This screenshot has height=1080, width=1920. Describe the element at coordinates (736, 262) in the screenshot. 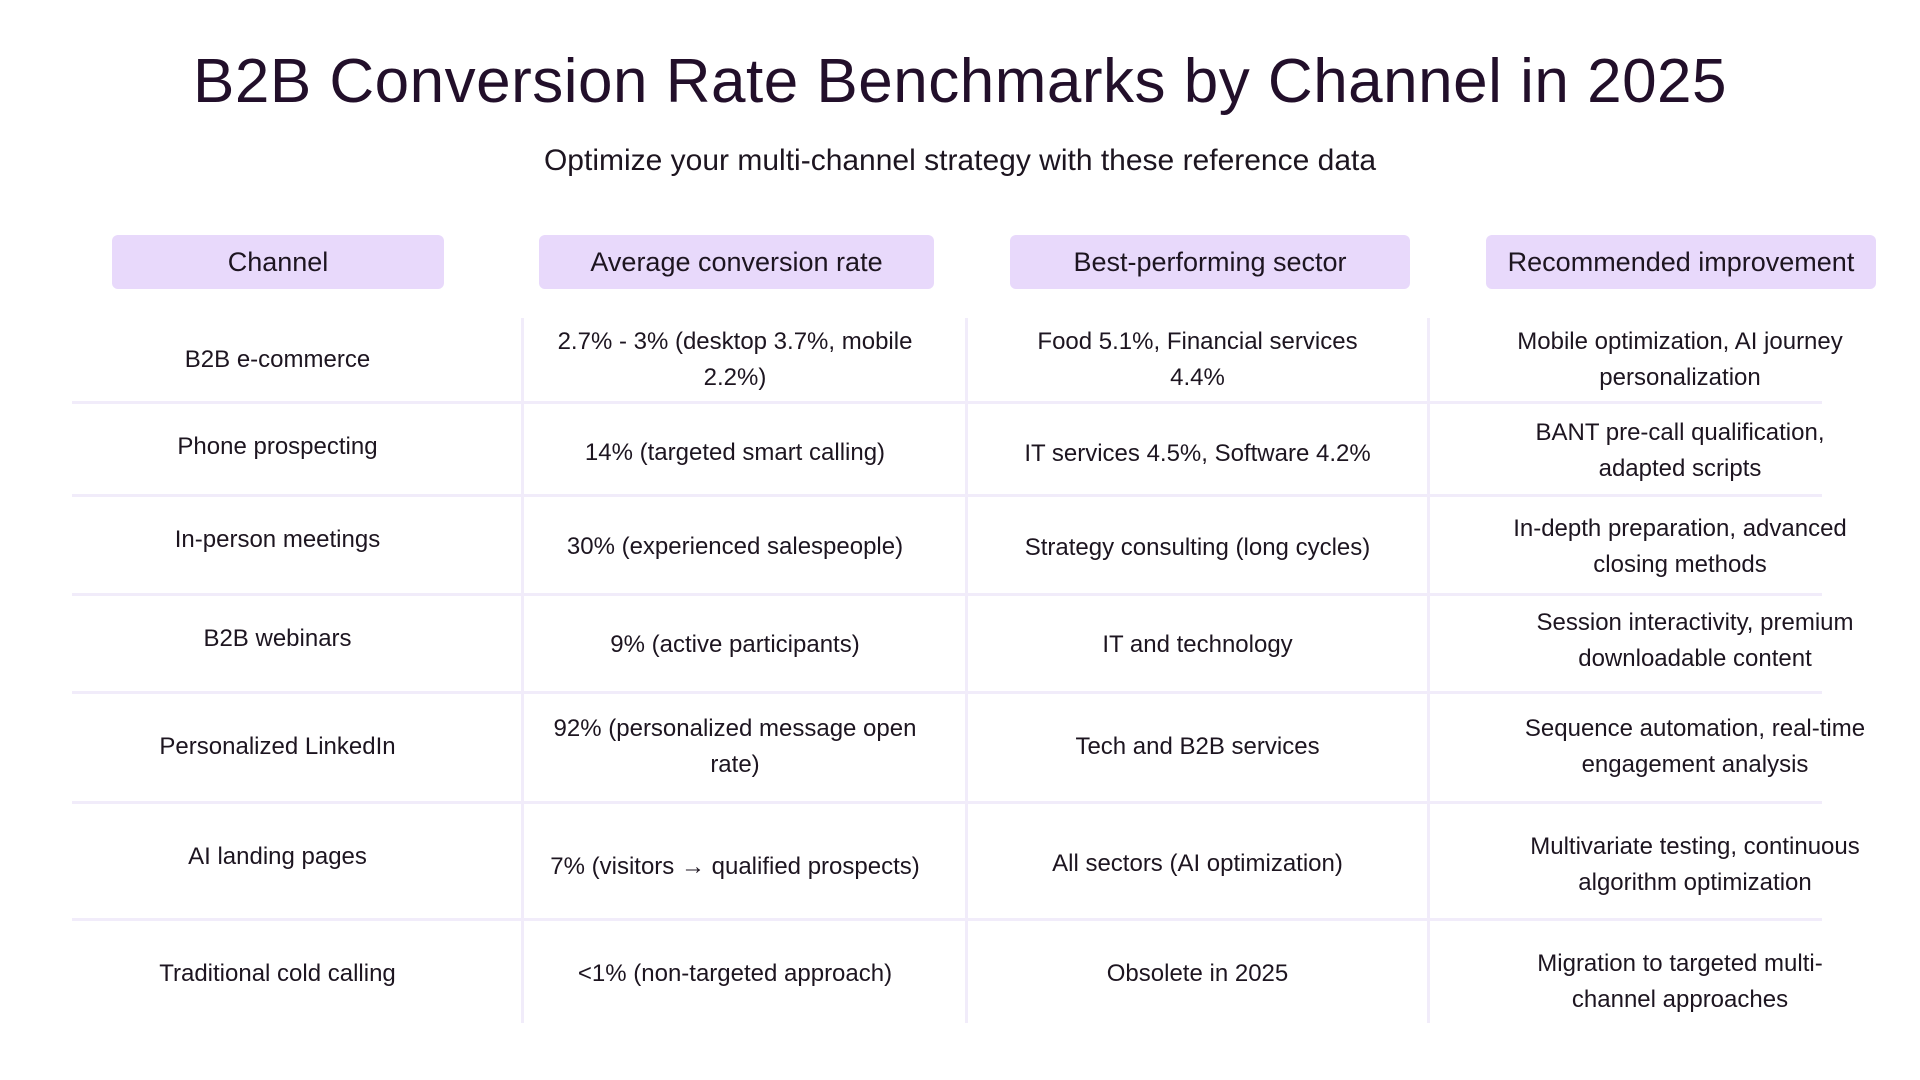

I see `header-average-conversion-rate: Average conversion rate` at that location.